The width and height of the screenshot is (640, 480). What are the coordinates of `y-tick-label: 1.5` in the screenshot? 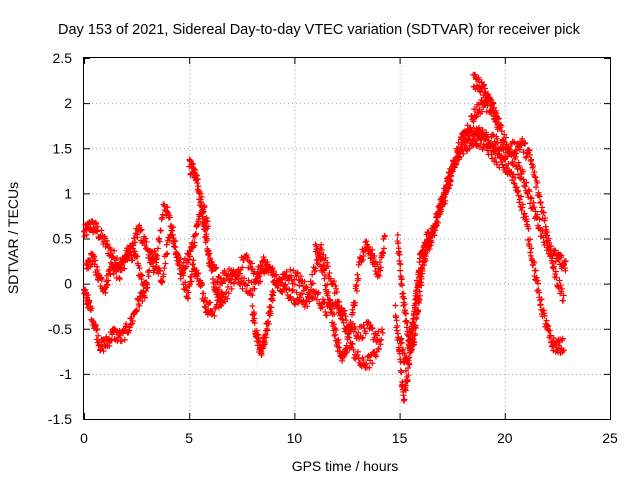 It's located at (63, 148).